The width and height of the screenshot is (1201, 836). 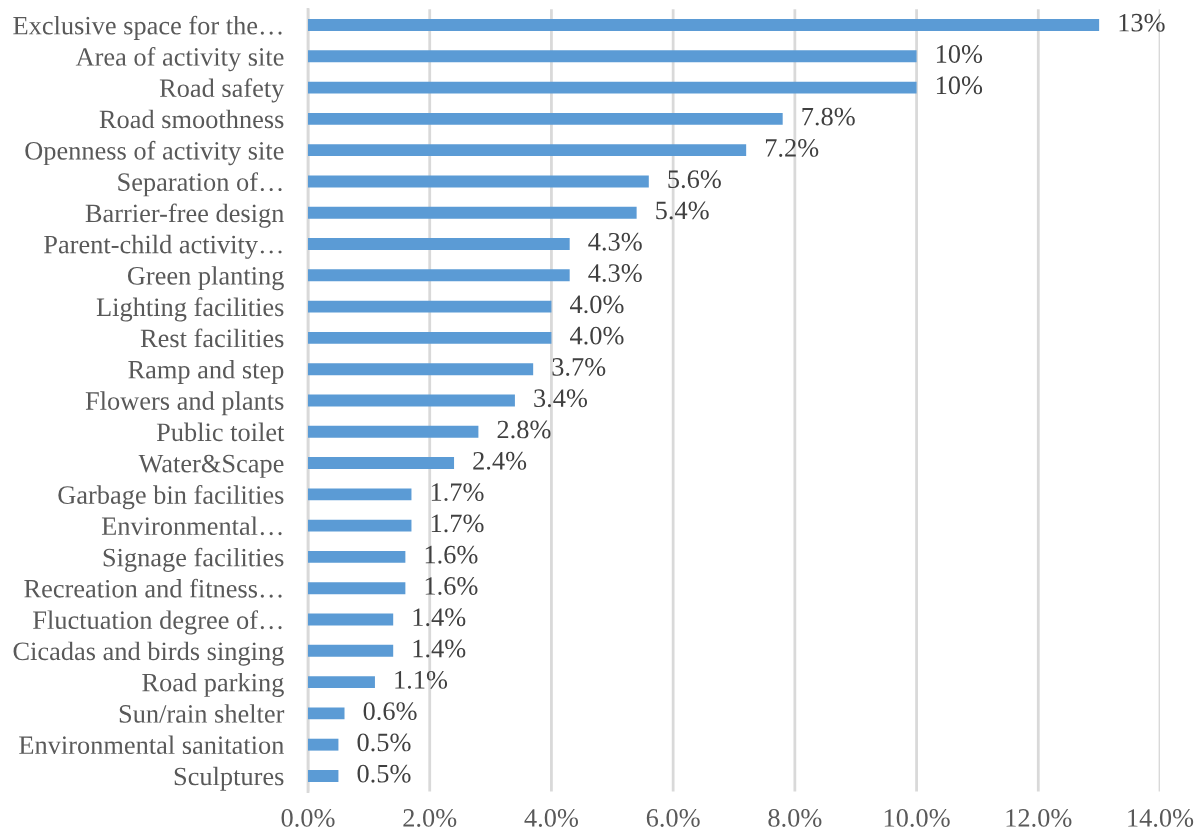 I want to click on y-tick-label: Environmental sanitation, so click(x=151, y=745).